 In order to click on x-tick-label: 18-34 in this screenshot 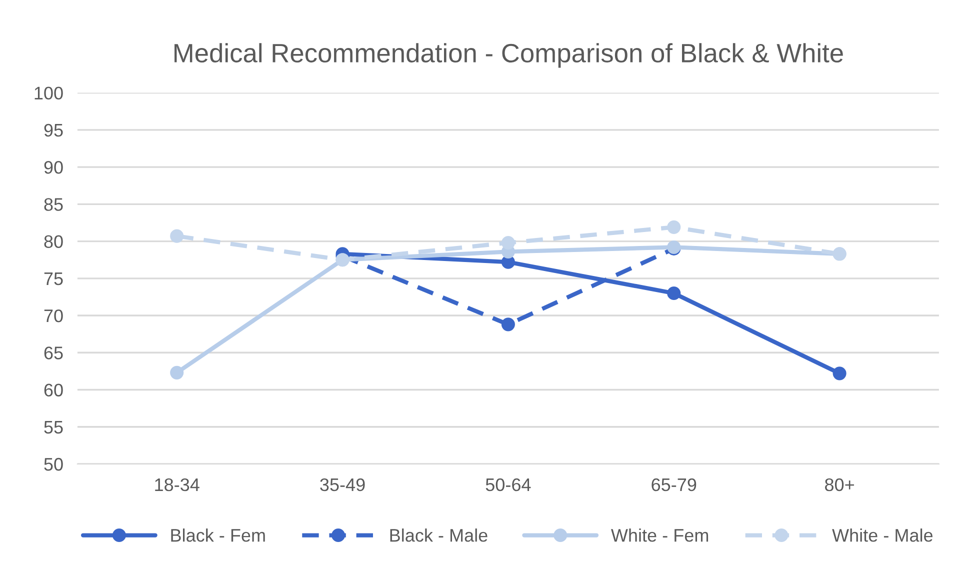, I will do `click(177, 485)`.